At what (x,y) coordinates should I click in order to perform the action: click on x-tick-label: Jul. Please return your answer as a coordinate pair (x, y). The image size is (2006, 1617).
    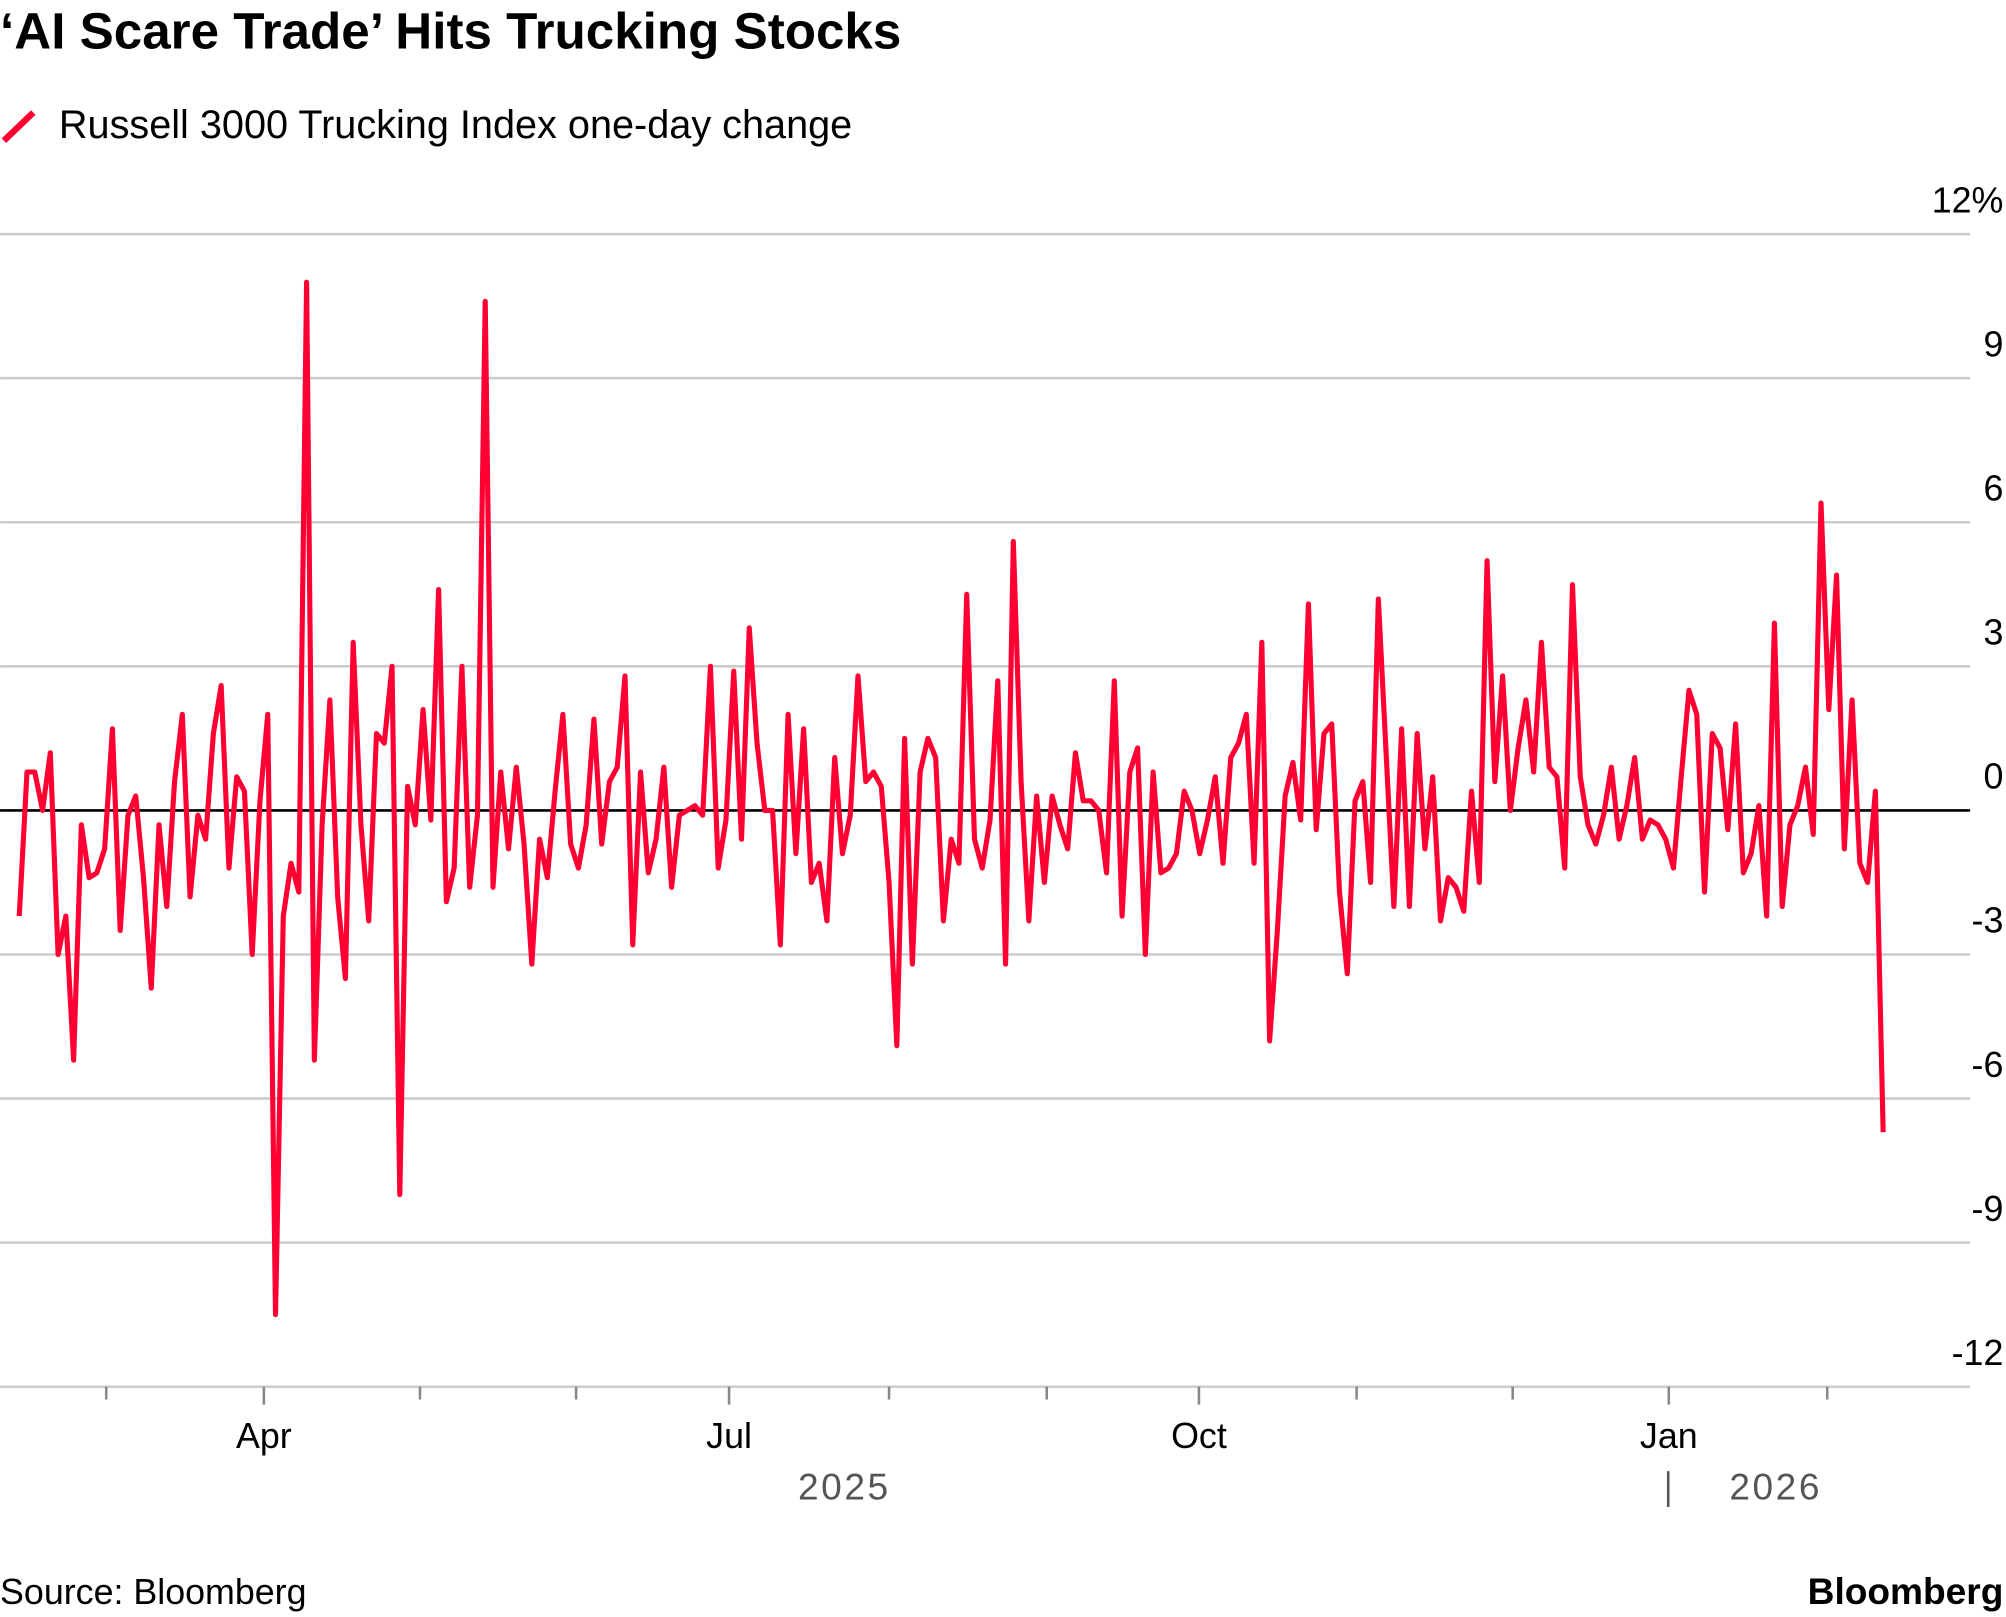
    Looking at the image, I should click on (729, 1436).